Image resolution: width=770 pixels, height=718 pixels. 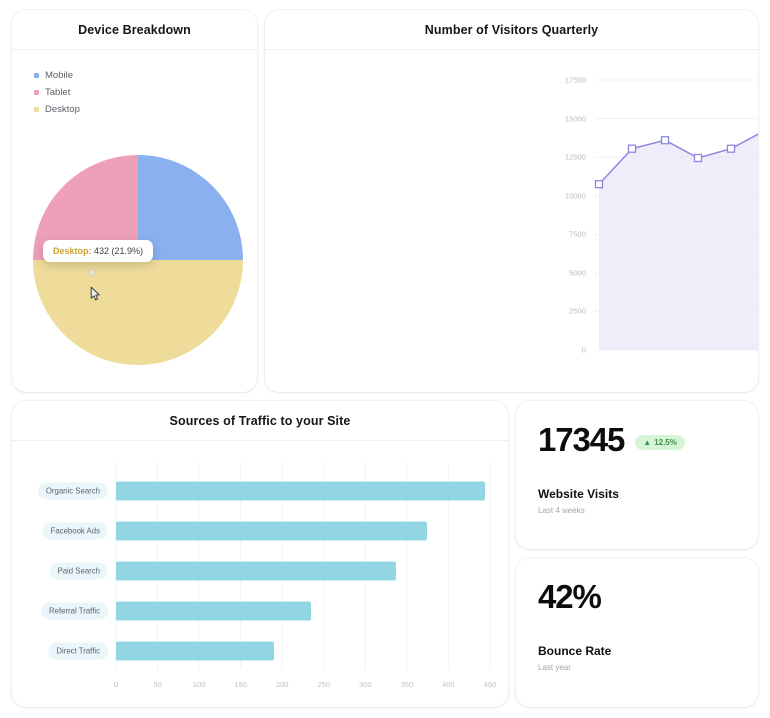 What do you see at coordinates (448, 684) in the screenshot?
I see `x-tick-400: 400` at bounding box center [448, 684].